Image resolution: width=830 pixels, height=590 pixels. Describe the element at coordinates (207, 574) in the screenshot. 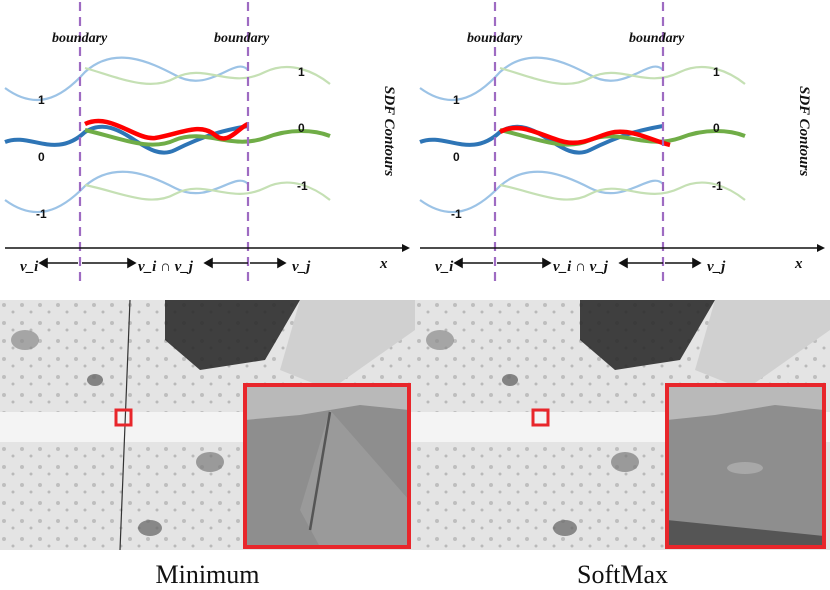

I see `caption-minimum: Minimum` at that location.